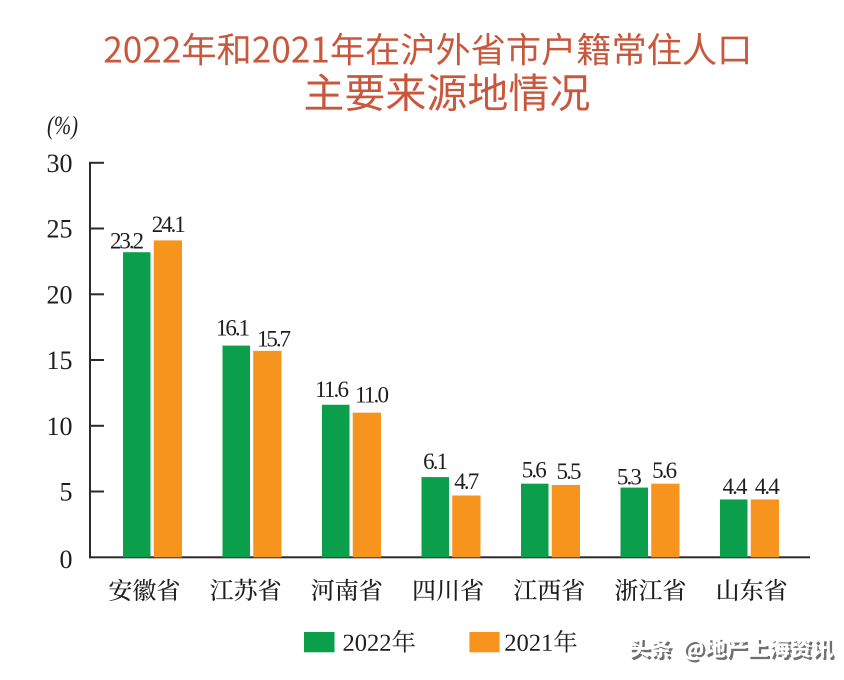 This screenshot has height=680, width=844. Describe the element at coordinates (274, 339) in the screenshot. I see `svg-text: 15.7` at that location.